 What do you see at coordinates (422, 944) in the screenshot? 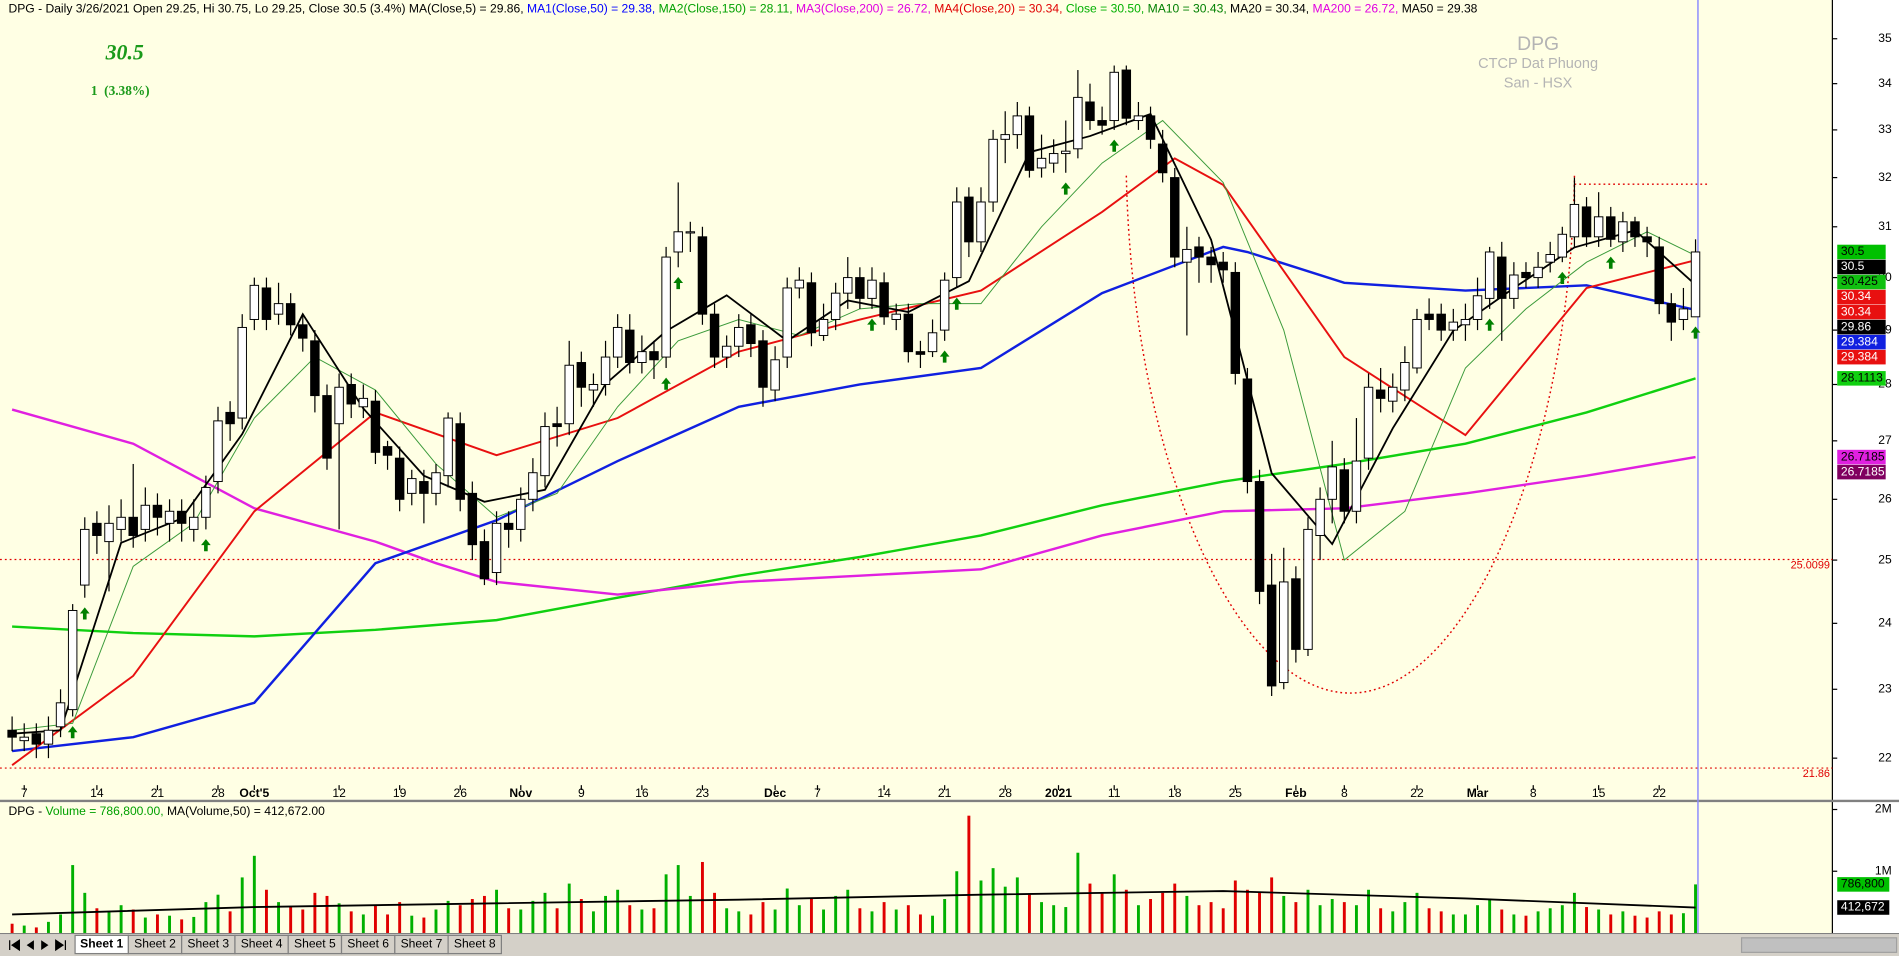
I see `sheet-tab-label: Sheet 7` at bounding box center [422, 944].